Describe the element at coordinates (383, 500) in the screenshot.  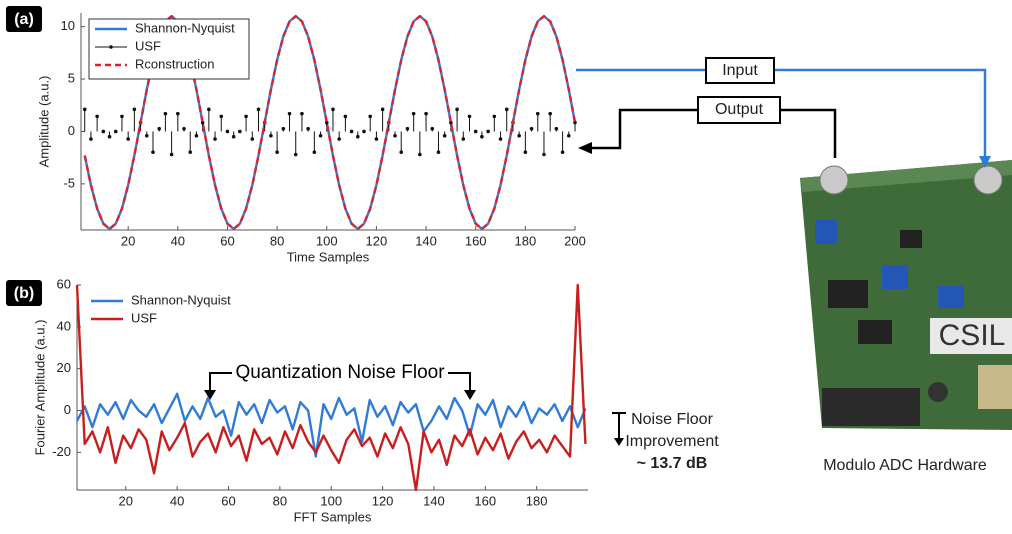
I see `x-tick-label: 120` at that location.